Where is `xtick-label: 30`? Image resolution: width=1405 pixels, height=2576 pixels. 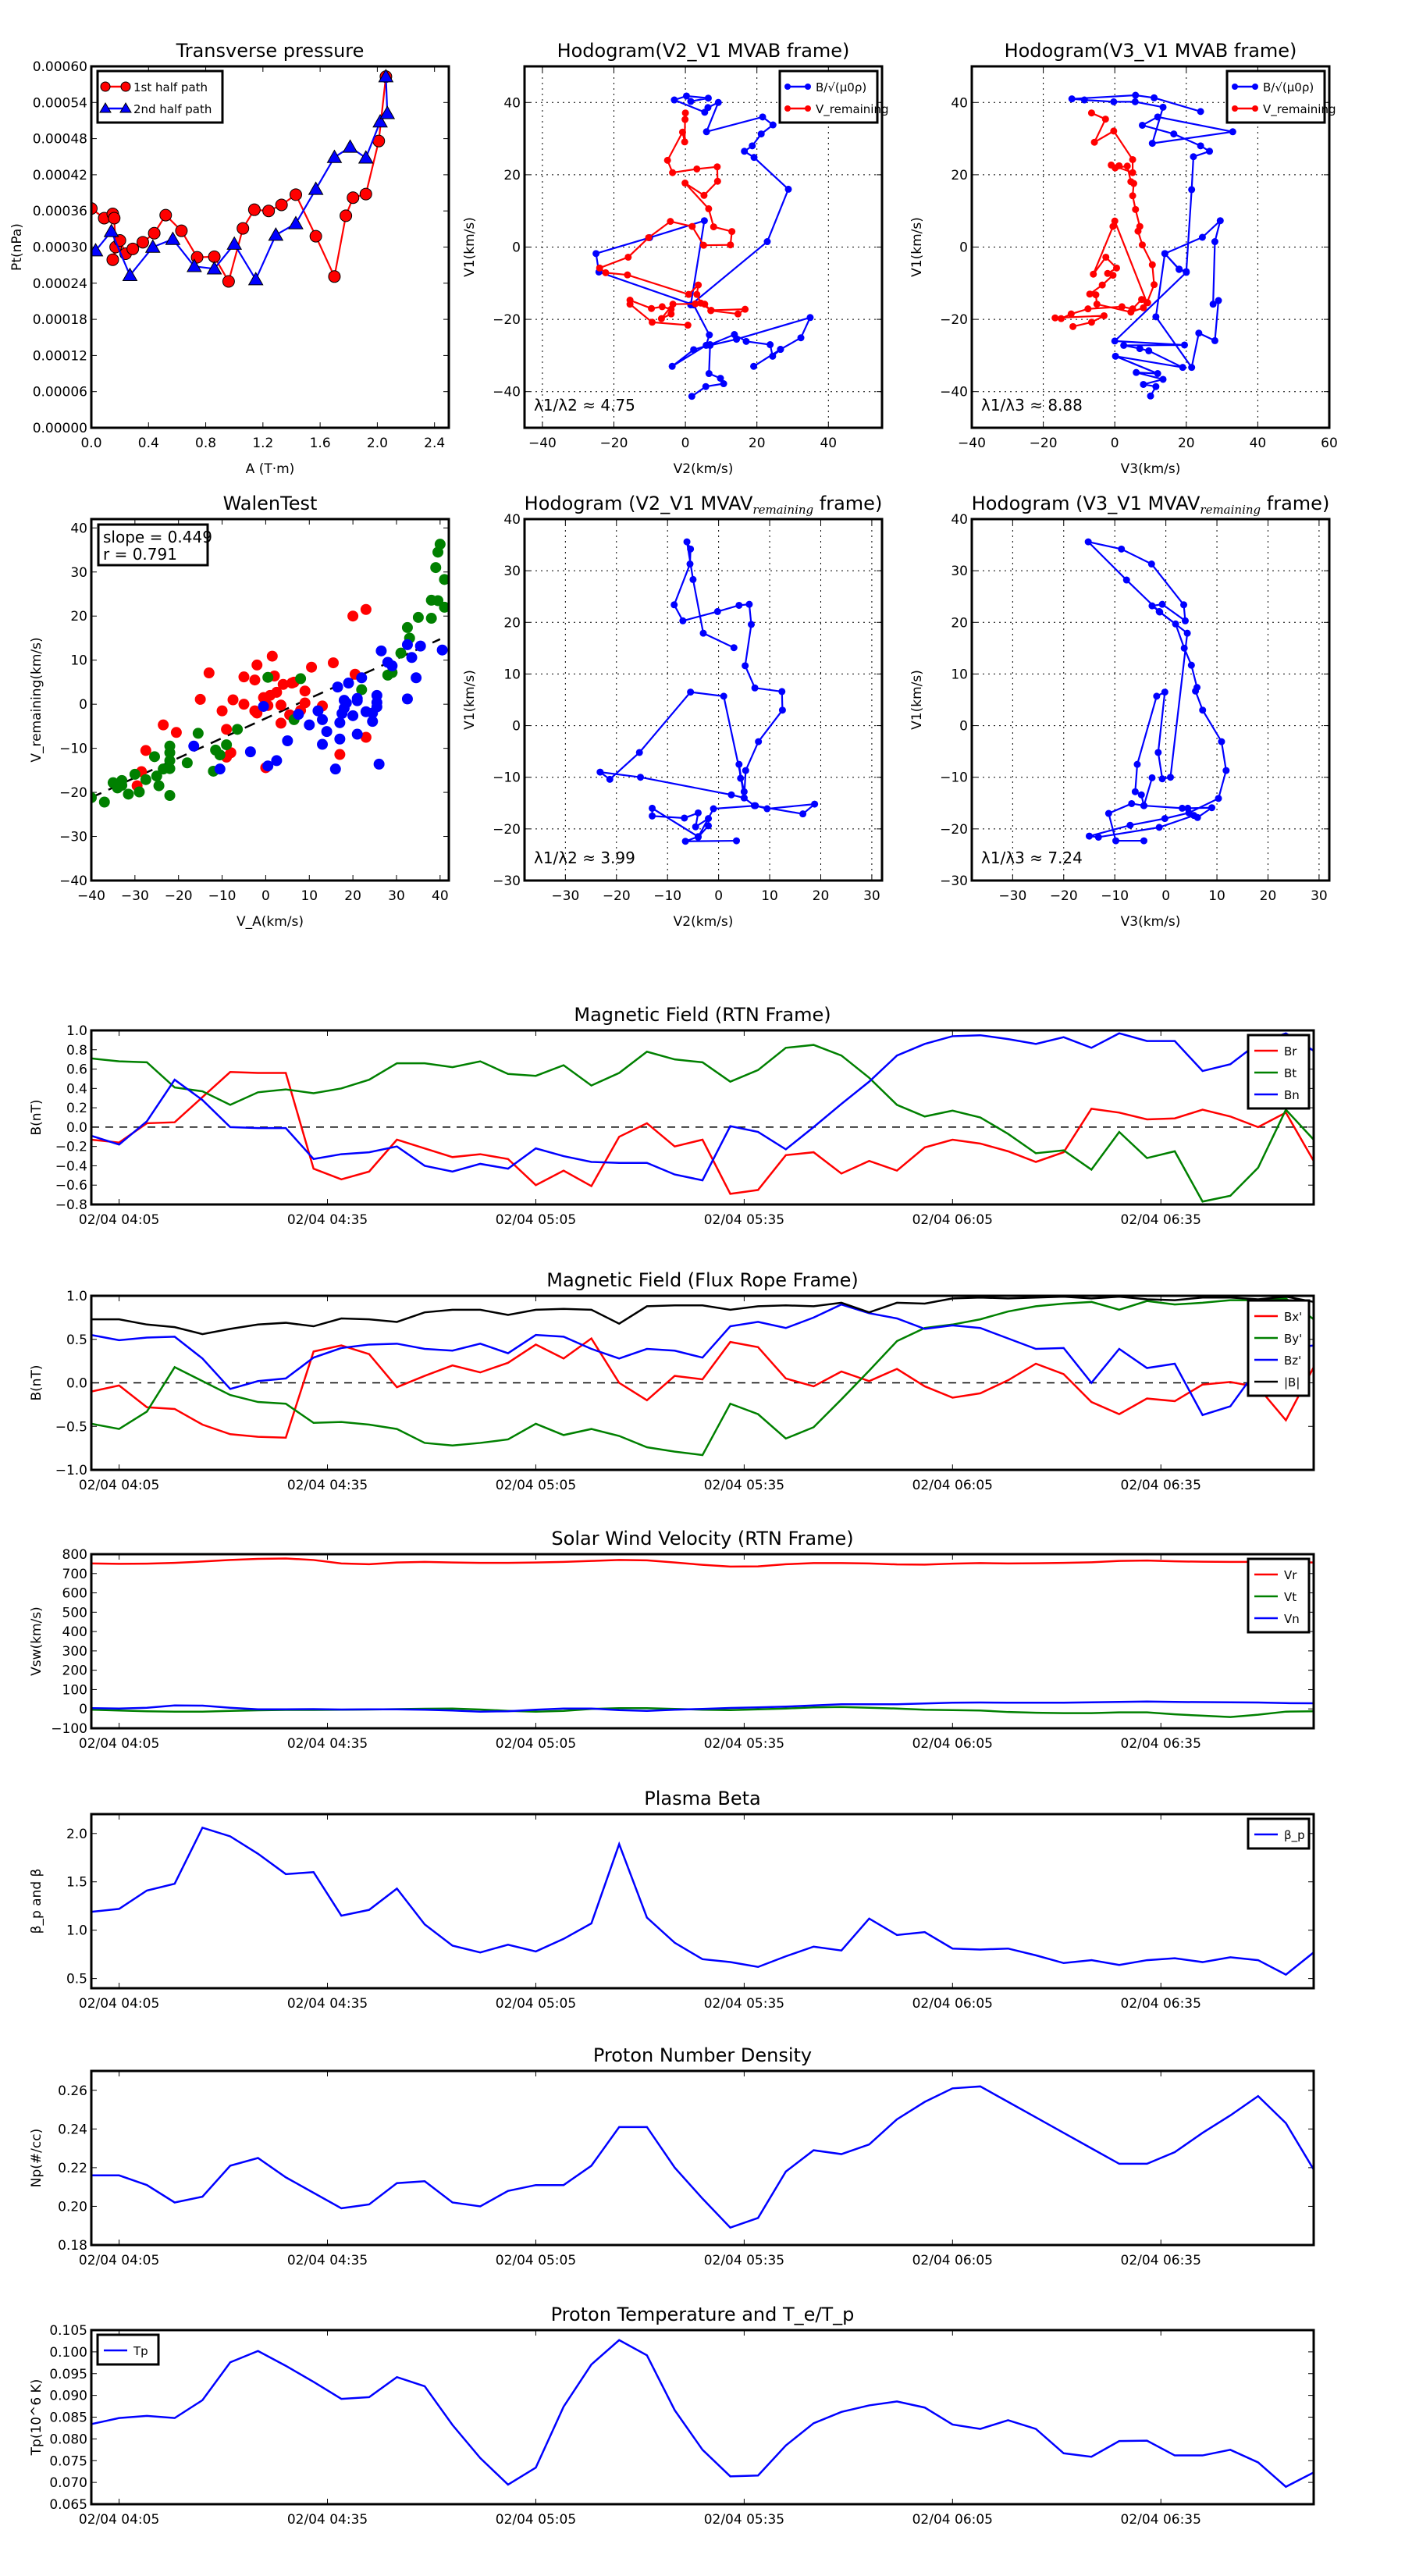 xtick-label: 30 is located at coordinates (1319, 896).